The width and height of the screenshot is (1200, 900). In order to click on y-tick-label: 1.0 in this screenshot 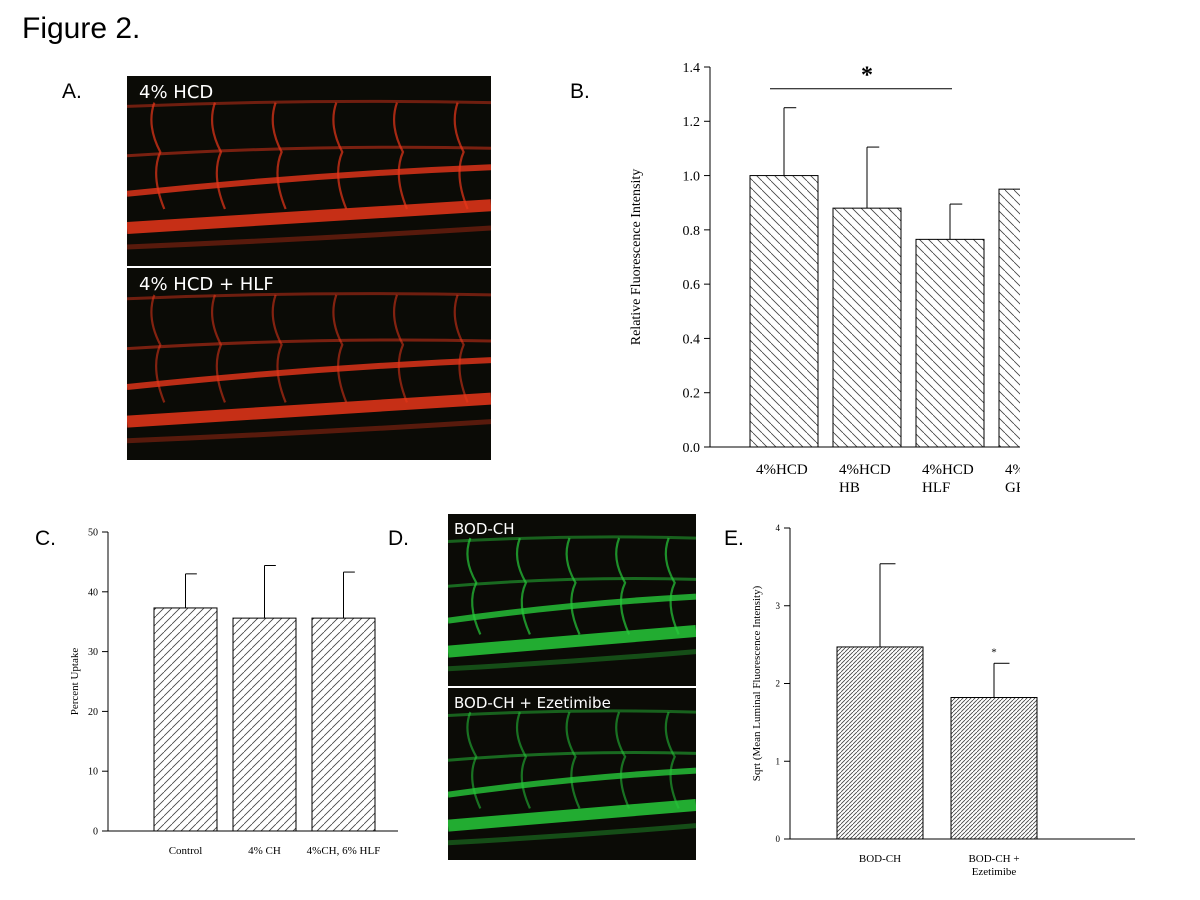, I will do `click(692, 176)`.